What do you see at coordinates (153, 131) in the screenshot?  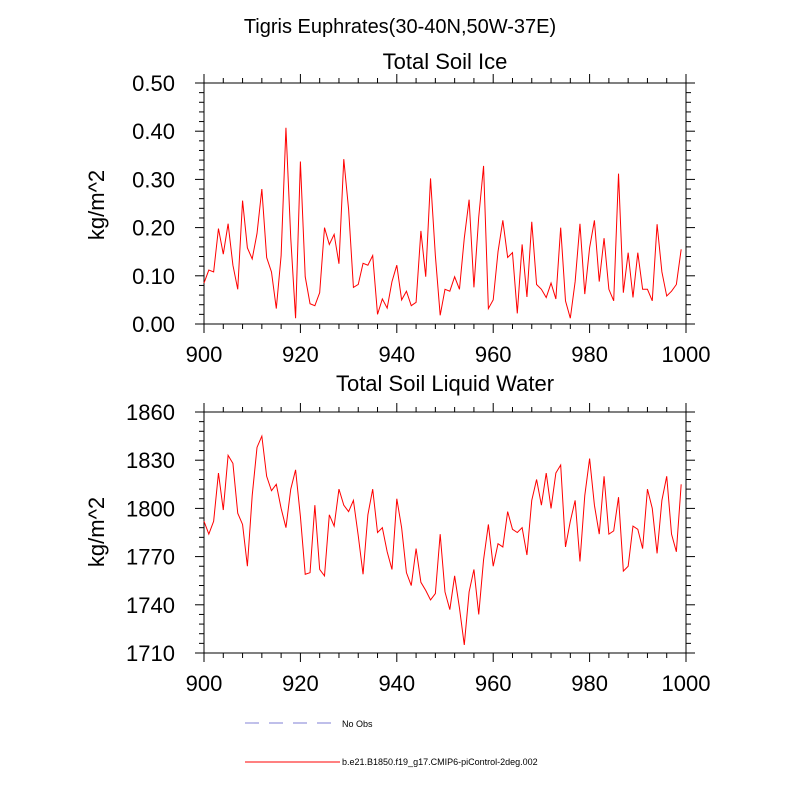 I see `y-tick-label: 0.40` at bounding box center [153, 131].